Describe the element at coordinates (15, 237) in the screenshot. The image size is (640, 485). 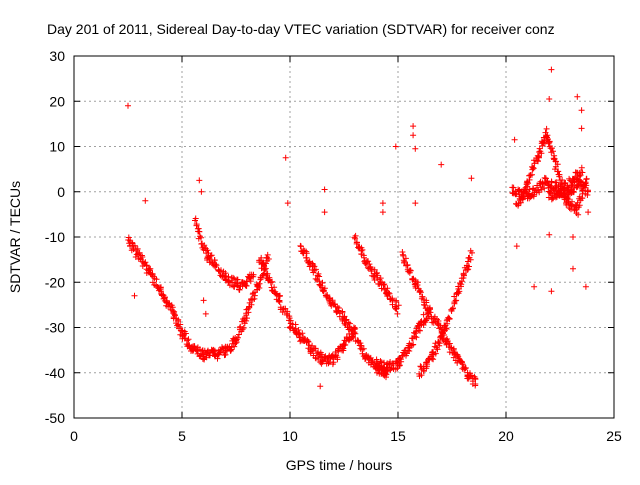
I see `y-axis-label: SDTVAR / TECUs` at that location.